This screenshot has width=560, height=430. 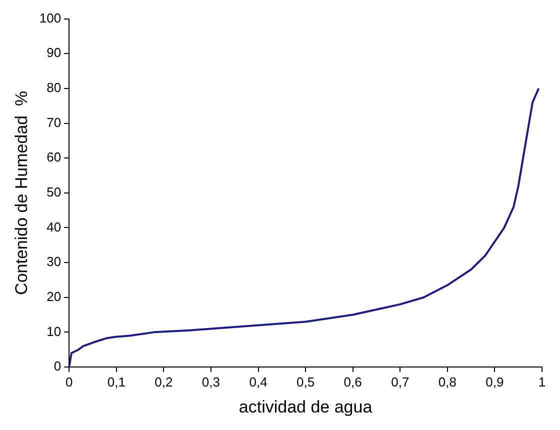 What do you see at coordinates (54, 122) in the screenshot?
I see `y-tick-label: 70` at bounding box center [54, 122].